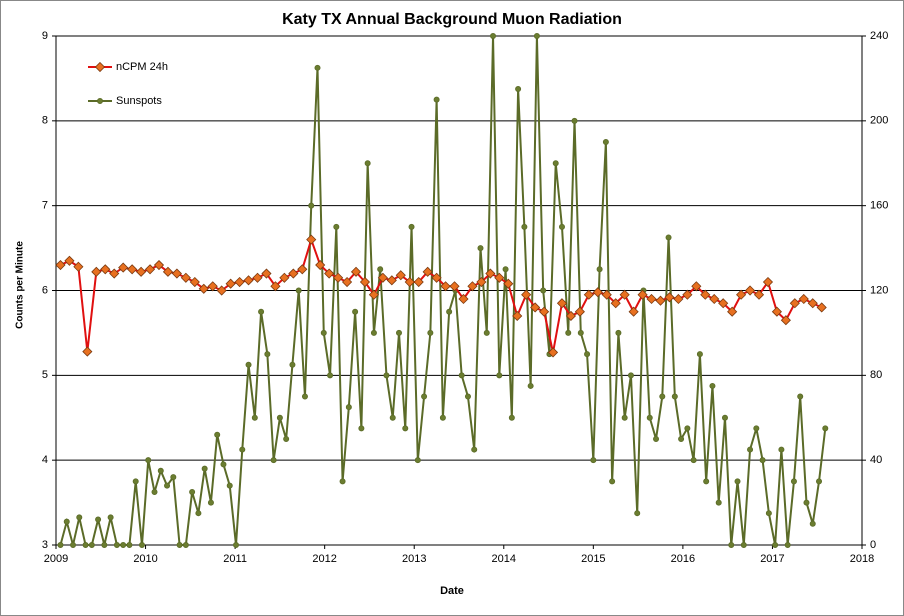 This screenshot has width=904, height=616. Describe the element at coordinates (683, 559) in the screenshot. I see `x-tick-label: 2016` at that location.